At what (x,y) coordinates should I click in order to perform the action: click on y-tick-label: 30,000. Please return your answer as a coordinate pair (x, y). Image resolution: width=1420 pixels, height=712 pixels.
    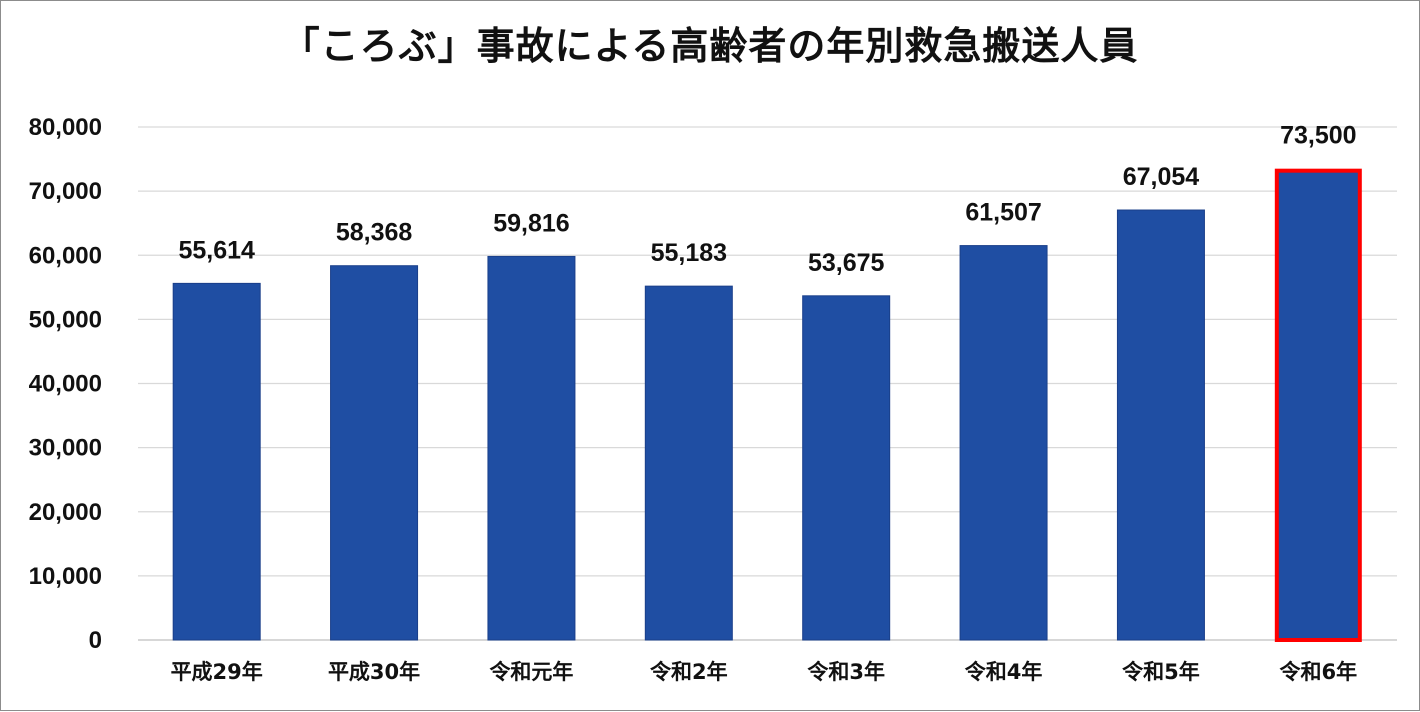
    Looking at the image, I should click on (65, 448).